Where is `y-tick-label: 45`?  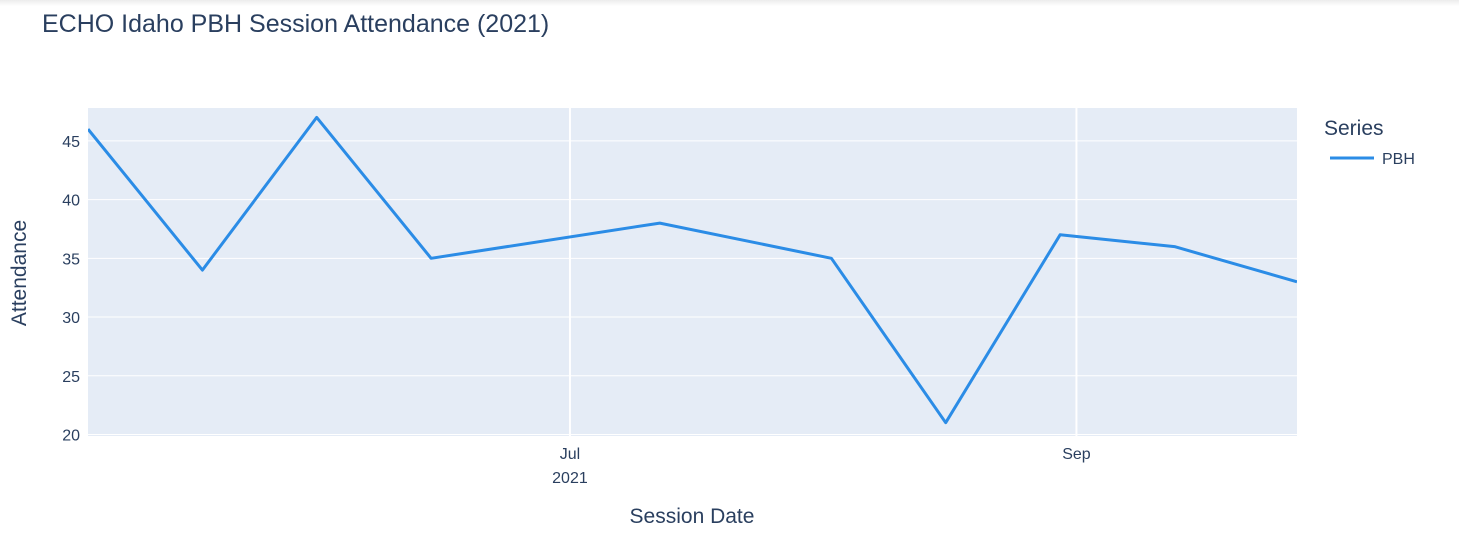 y-tick-label: 45 is located at coordinates (71, 142).